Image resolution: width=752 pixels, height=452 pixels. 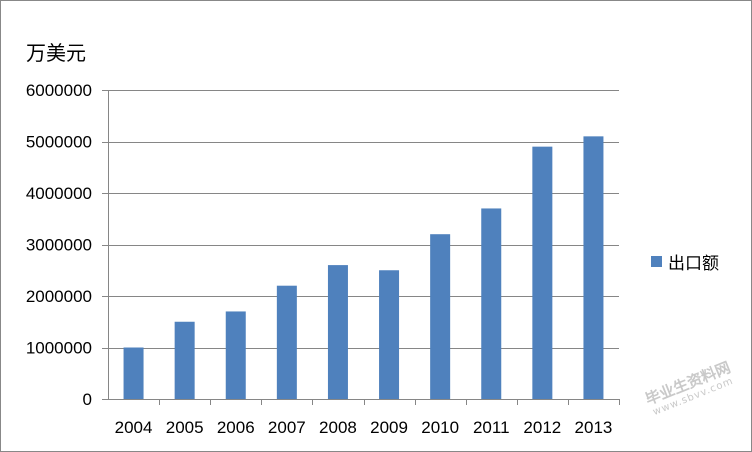 What do you see at coordinates (56, 53) in the screenshot?
I see `y-axis-unit-label: 万美元` at bounding box center [56, 53].